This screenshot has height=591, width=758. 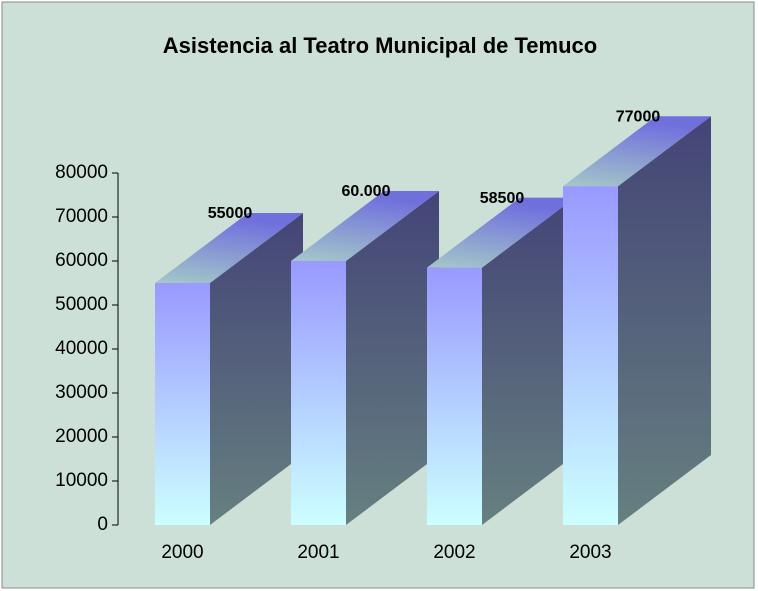 I want to click on chart-title: Asistencia al Teatro Municipal de Temuco, so click(x=380, y=45).